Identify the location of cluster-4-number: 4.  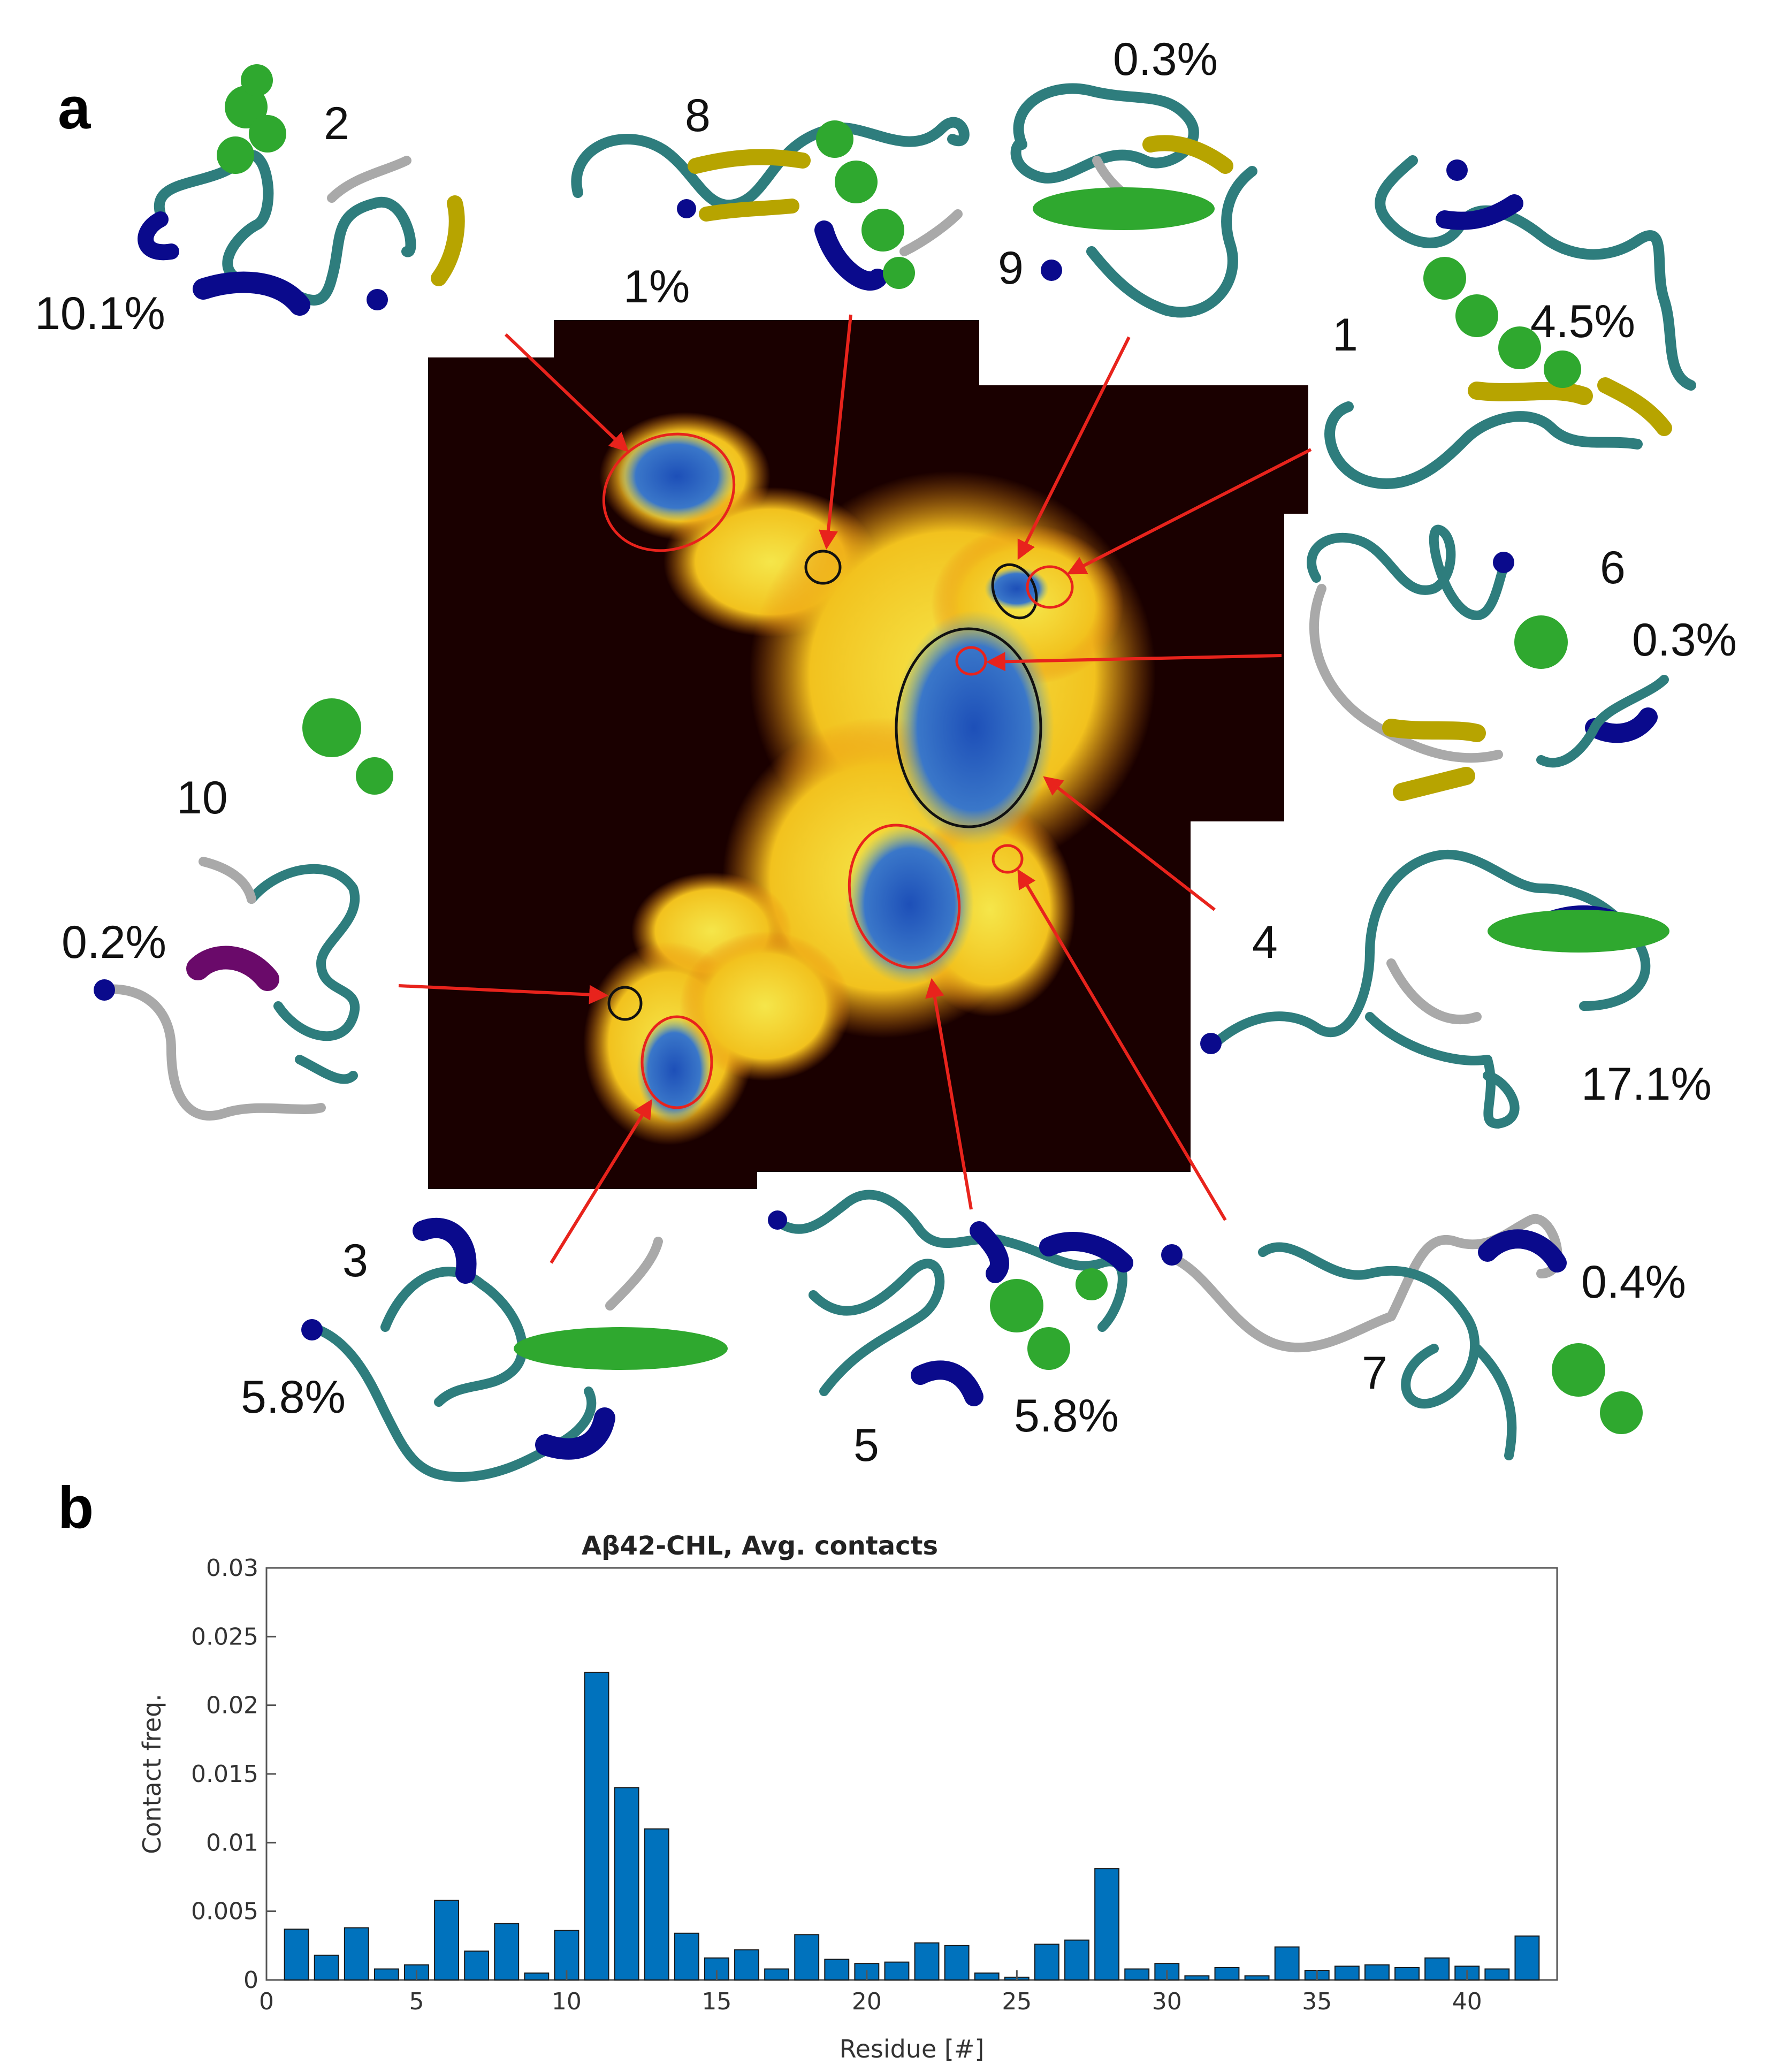
(1265, 943).